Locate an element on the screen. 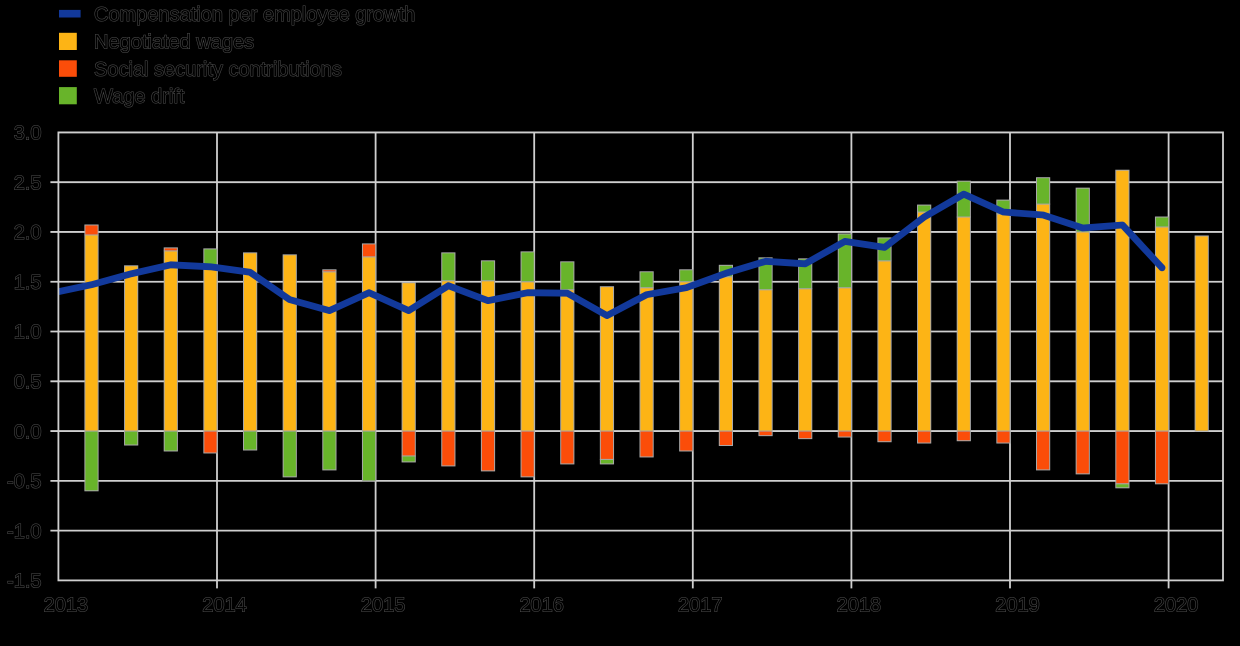  svg-text: 2.0 is located at coordinates (28, 233).